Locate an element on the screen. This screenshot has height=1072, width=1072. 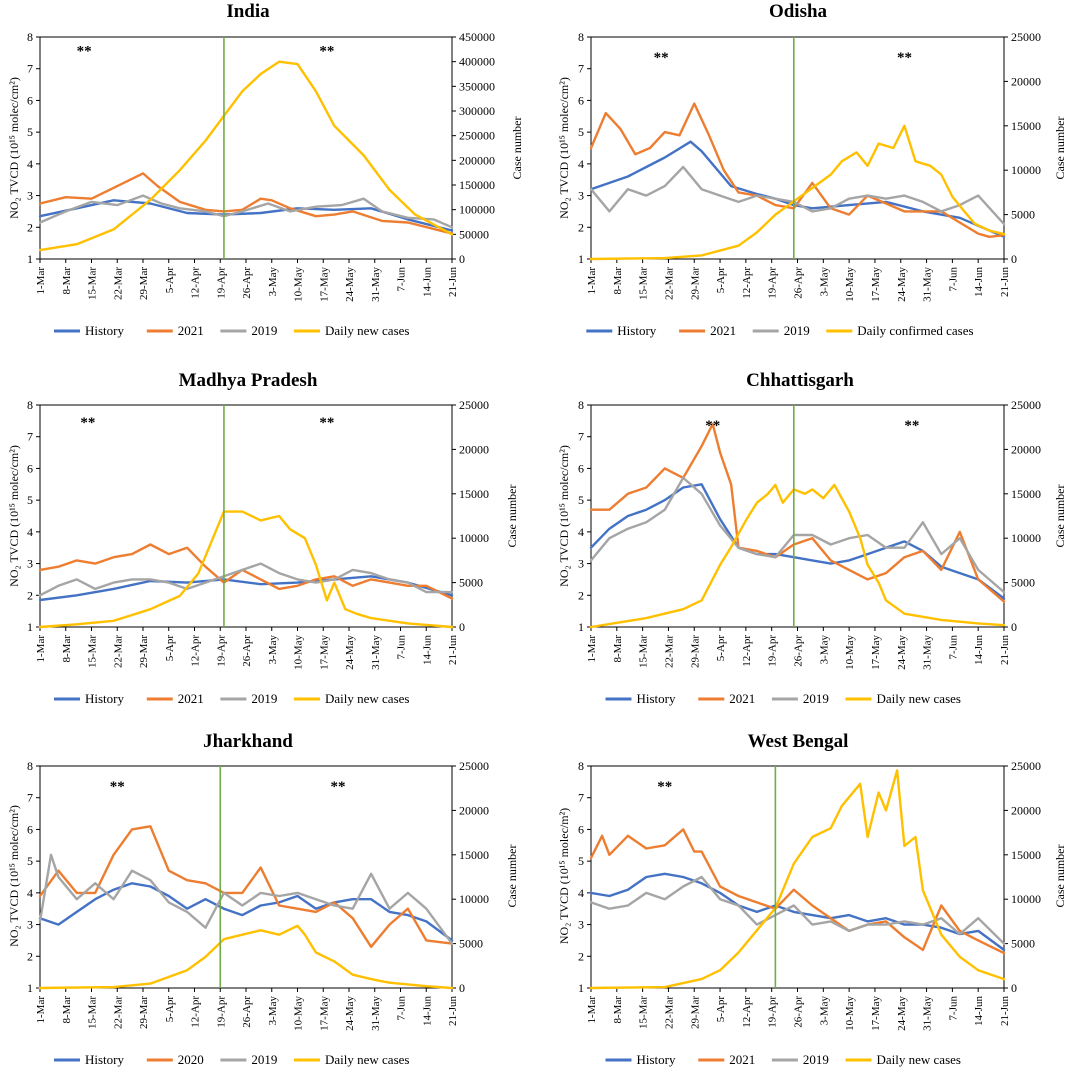
panel-title: Jharkhand is located at coordinates (248, 741).